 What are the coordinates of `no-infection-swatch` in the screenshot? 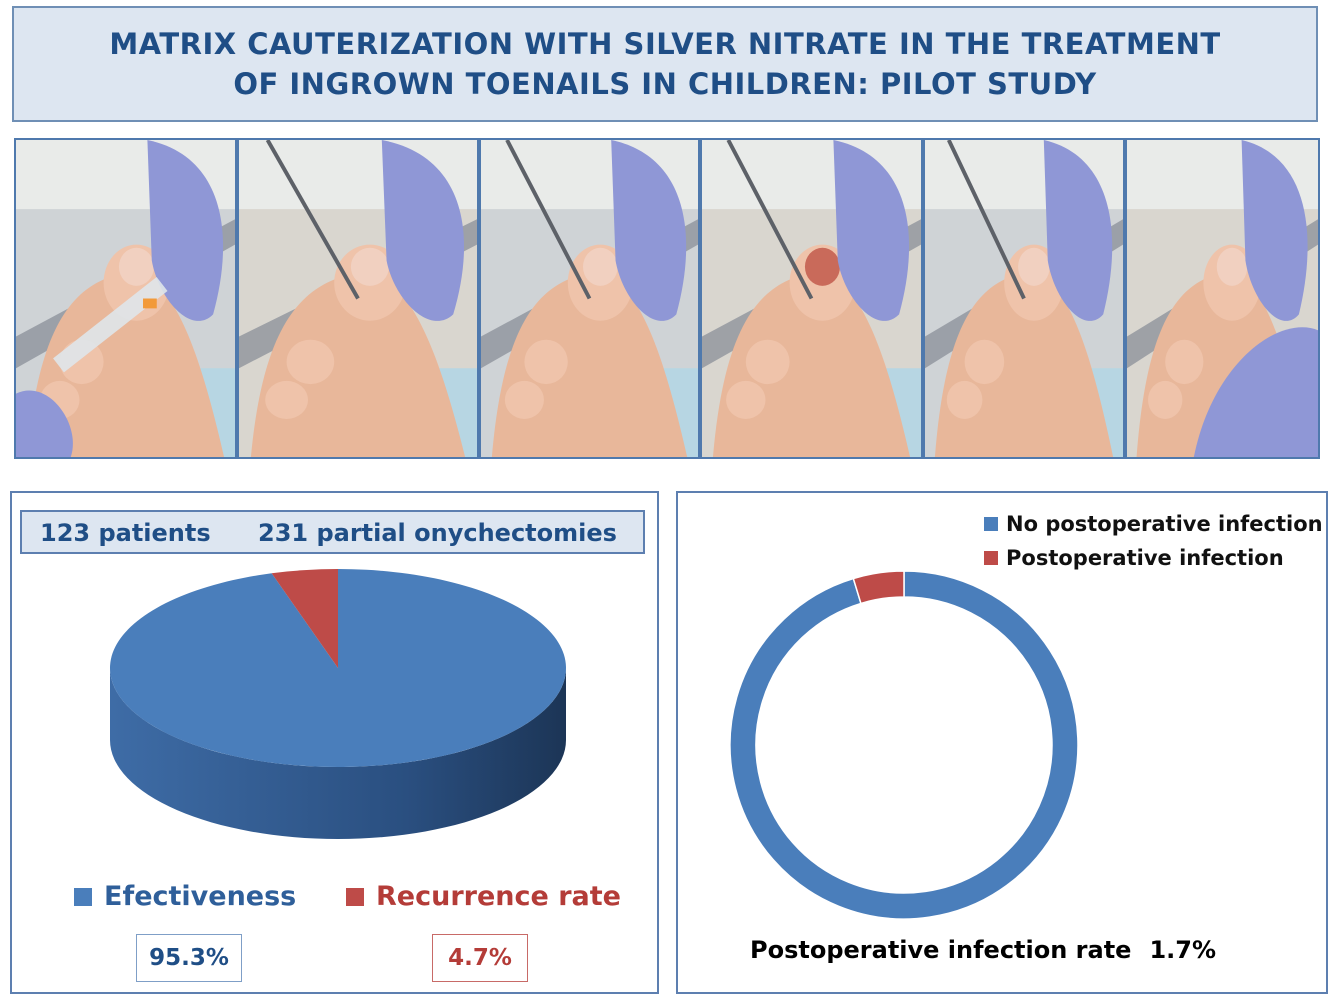 It's located at (991, 524).